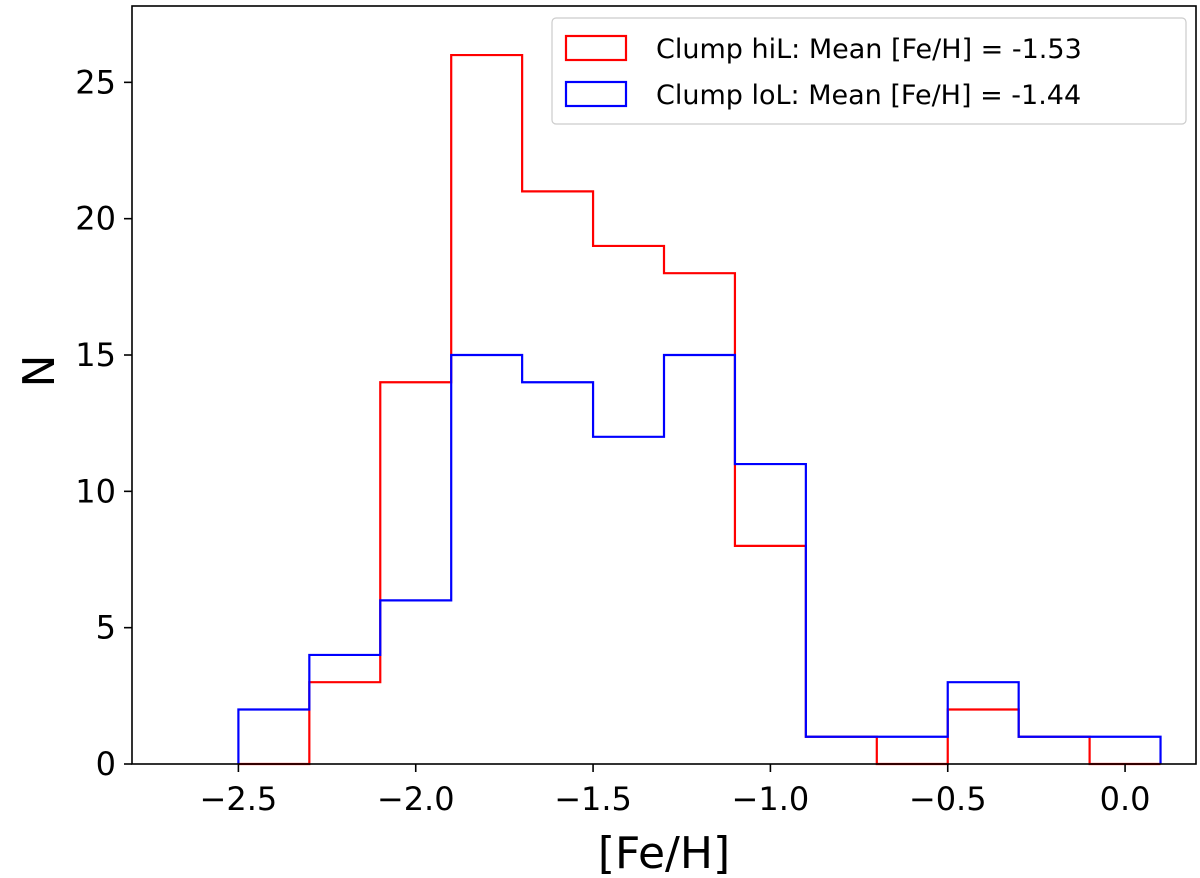 The height and width of the screenshot is (878, 1200). I want to click on x-tick-label: −2.5, so click(239, 799).